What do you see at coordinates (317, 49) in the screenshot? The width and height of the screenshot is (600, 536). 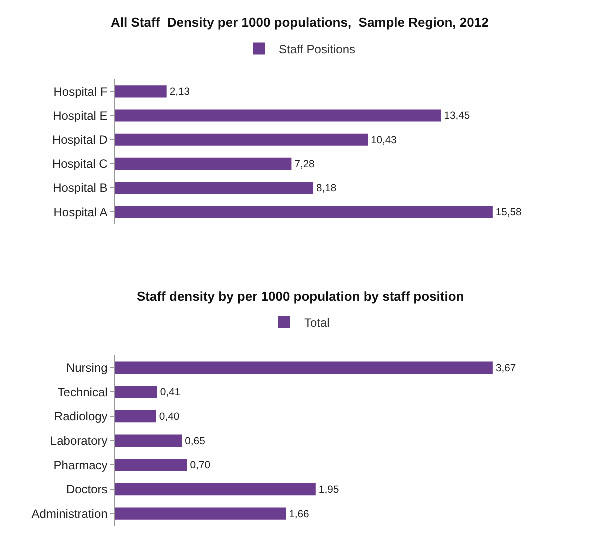 I see `legend-label: Staff Positions` at bounding box center [317, 49].